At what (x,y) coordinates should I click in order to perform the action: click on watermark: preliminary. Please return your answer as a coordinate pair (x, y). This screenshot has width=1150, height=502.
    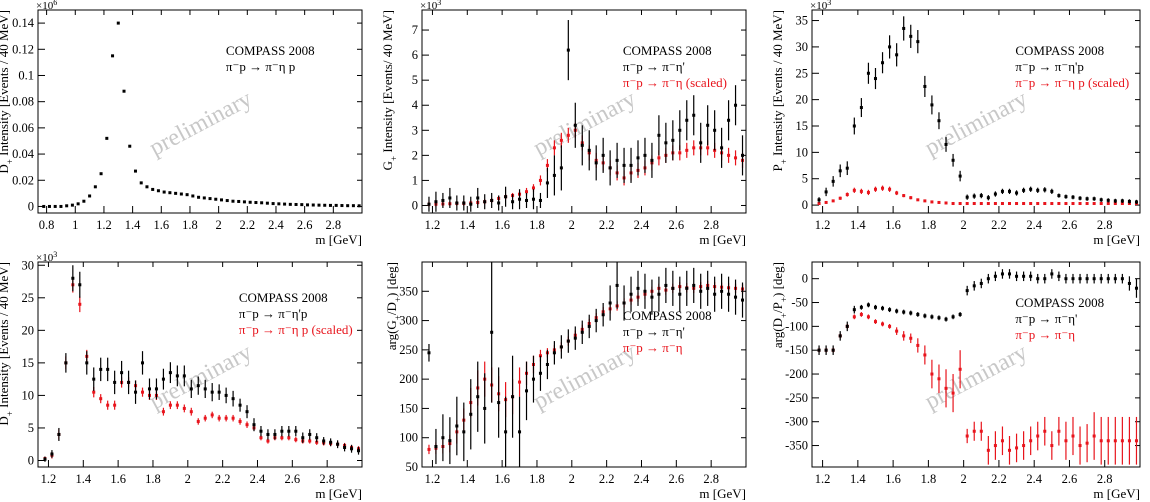
    Looking at the image, I should click on (976, 377).